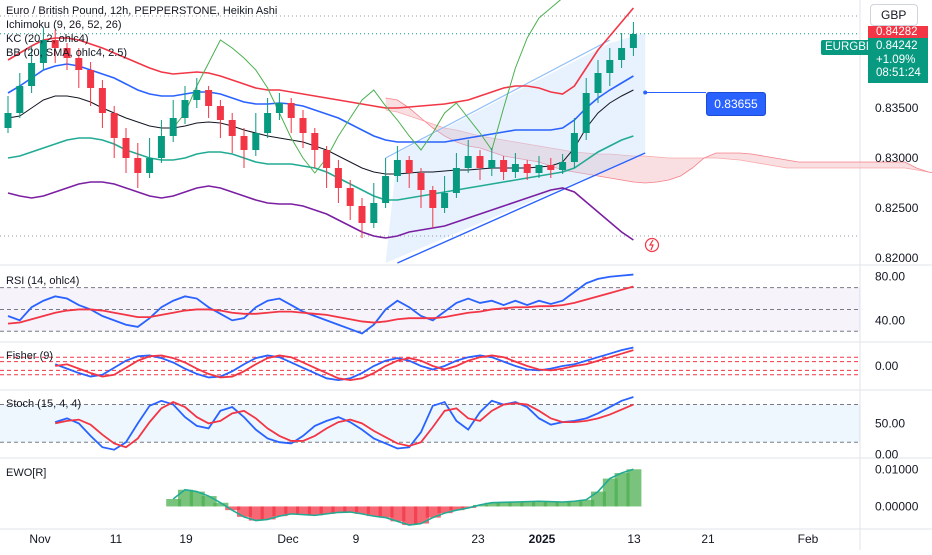  I want to click on time-axis-label: Dec, so click(287, 539).